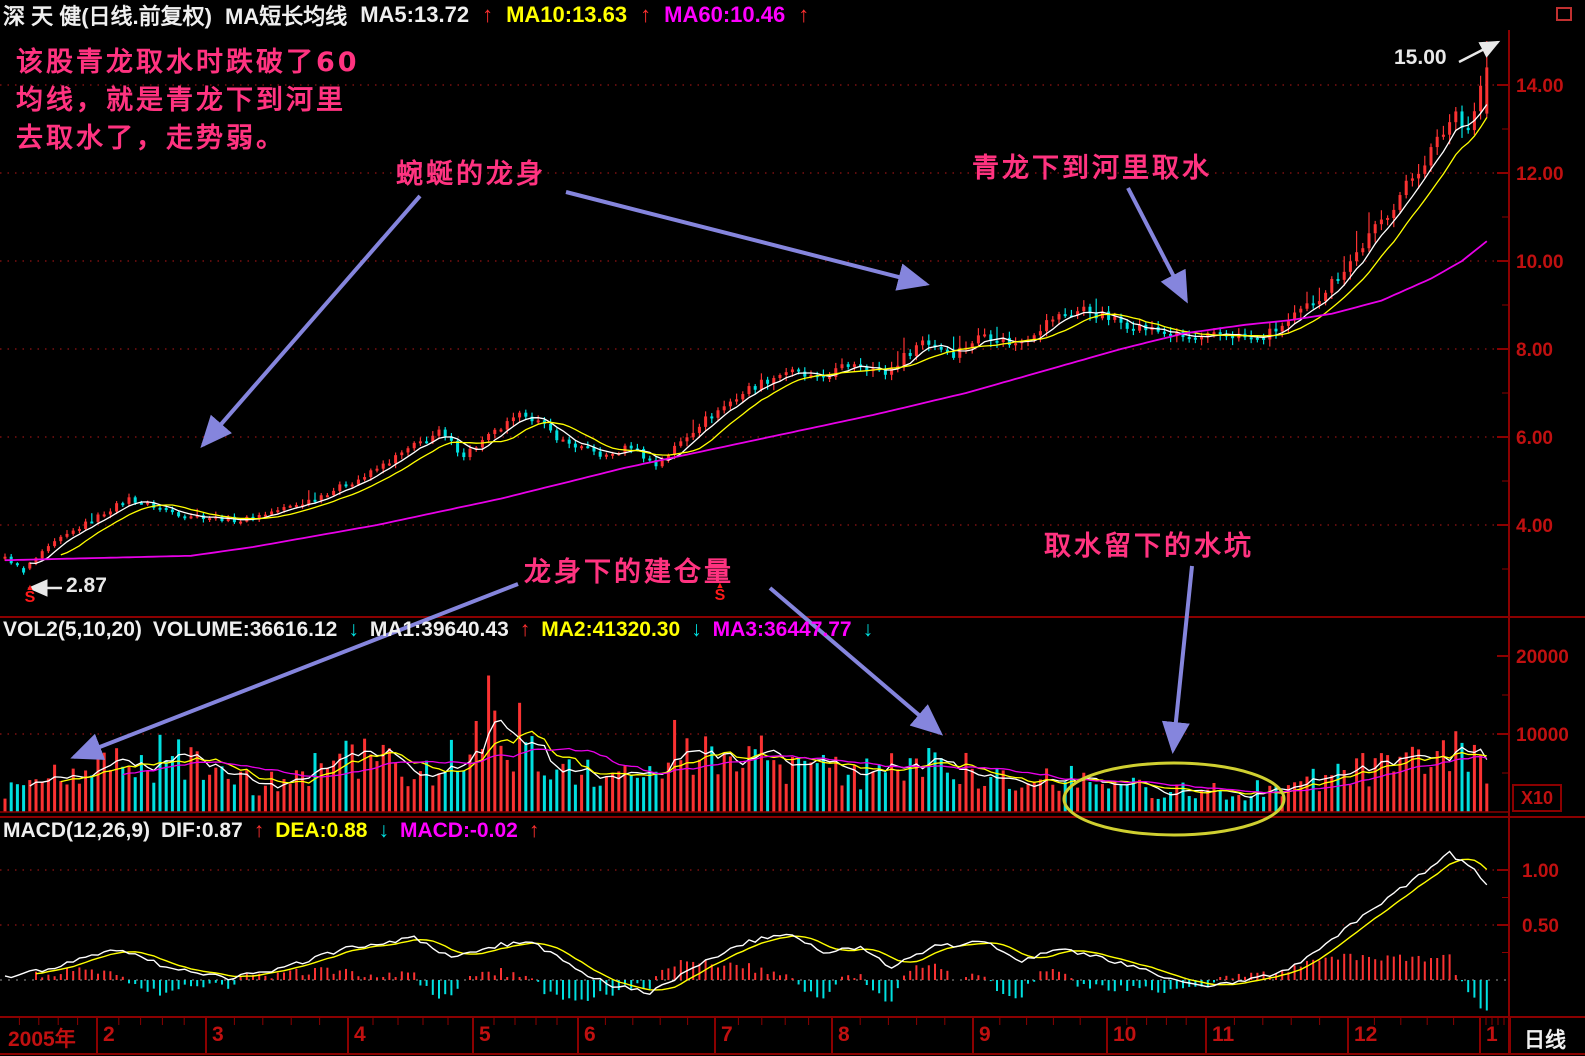 This screenshot has height=1056, width=1585. What do you see at coordinates (218, 1034) in the screenshot?
I see `month-label: 3` at bounding box center [218, 1034].